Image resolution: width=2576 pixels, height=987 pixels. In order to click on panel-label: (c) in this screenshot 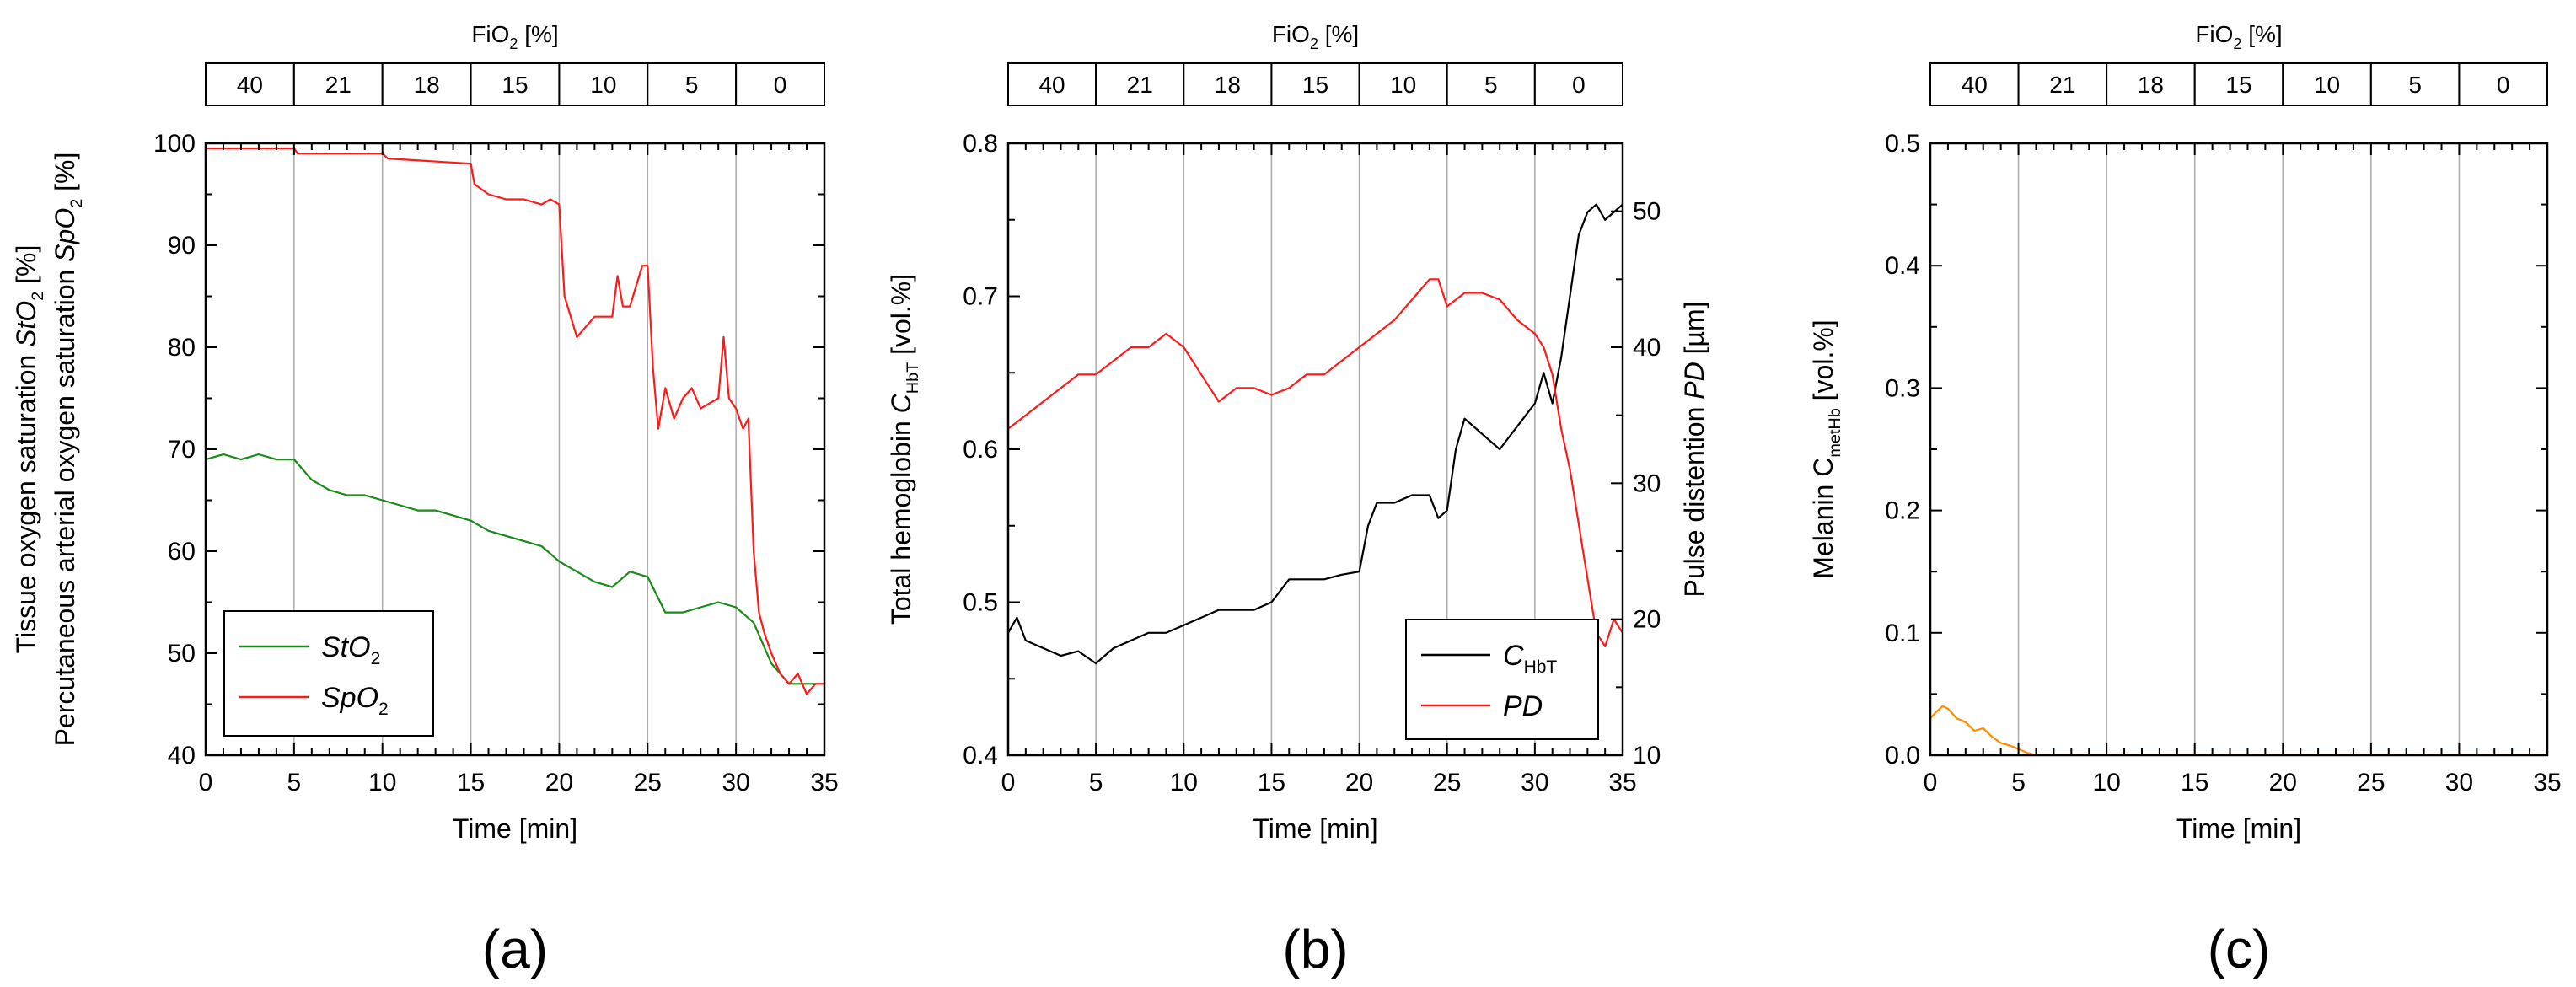, I will do `click(2239, 949)`.